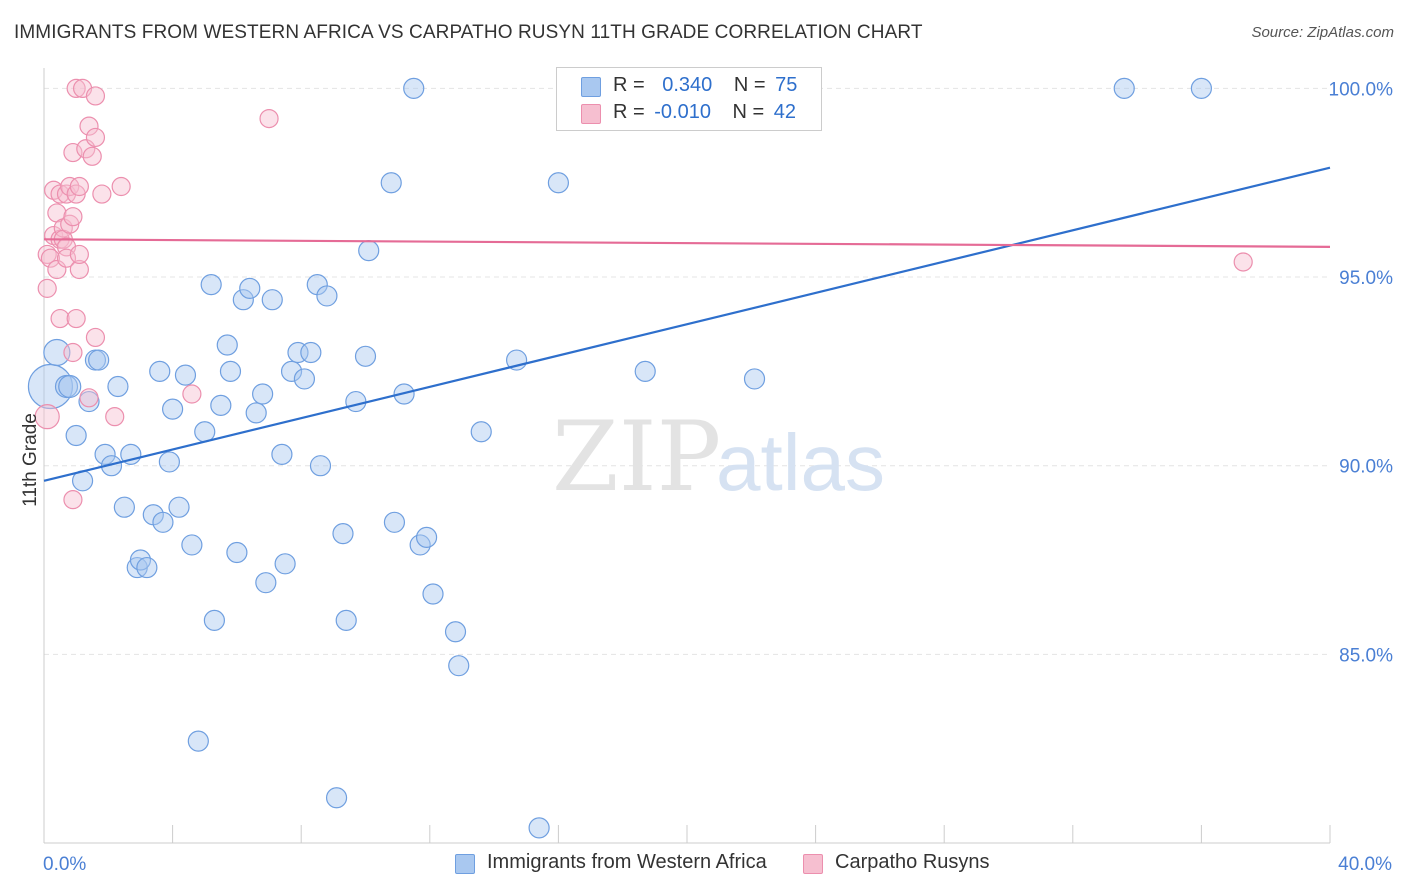 The height and width of the screenshot is (892, 1406). Describe the element at coordinates (786, 85) in the screenshot. I see `blue-n-value: 75` at that location.